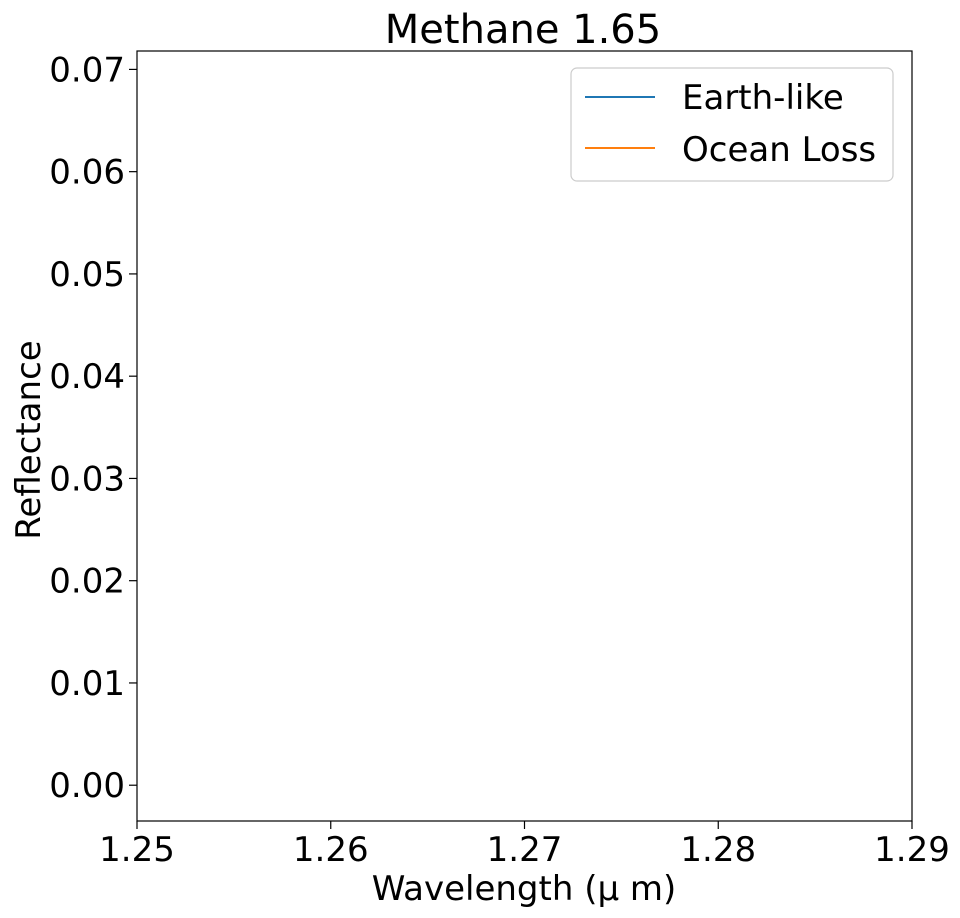 The image size is (960, 918). What do you see at coordinates (137, 850) in the screenshot?
I see `x-tick-label: 1.25` at bounding box center [137, 850].